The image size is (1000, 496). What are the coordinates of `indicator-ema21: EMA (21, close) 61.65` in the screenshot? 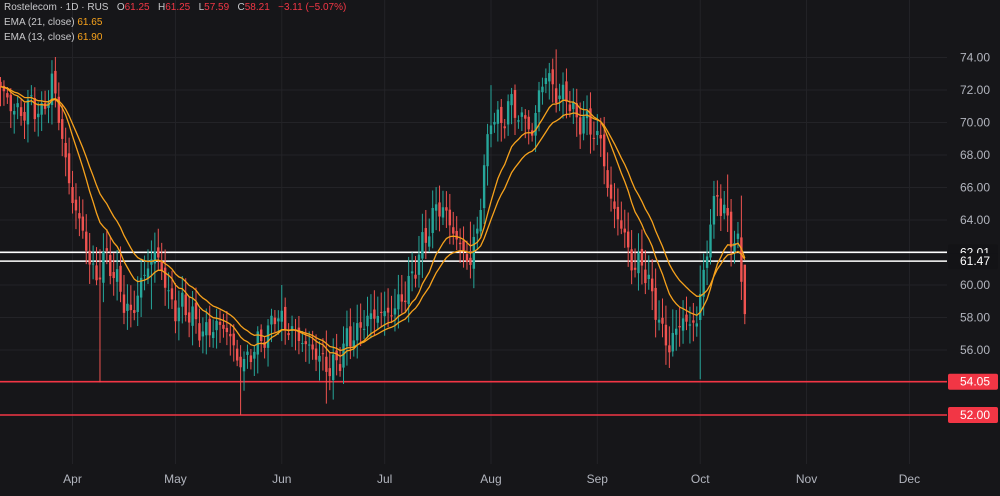 It's located at (175, 22).